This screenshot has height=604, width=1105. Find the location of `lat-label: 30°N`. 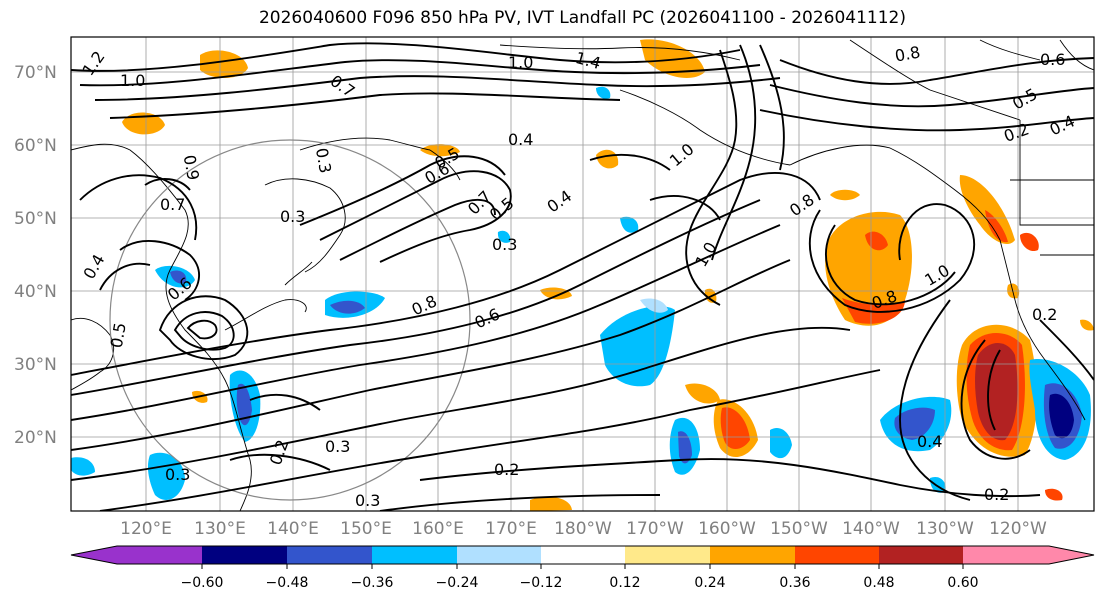

lat-label: 30°N is located at coordinates (35, 365).